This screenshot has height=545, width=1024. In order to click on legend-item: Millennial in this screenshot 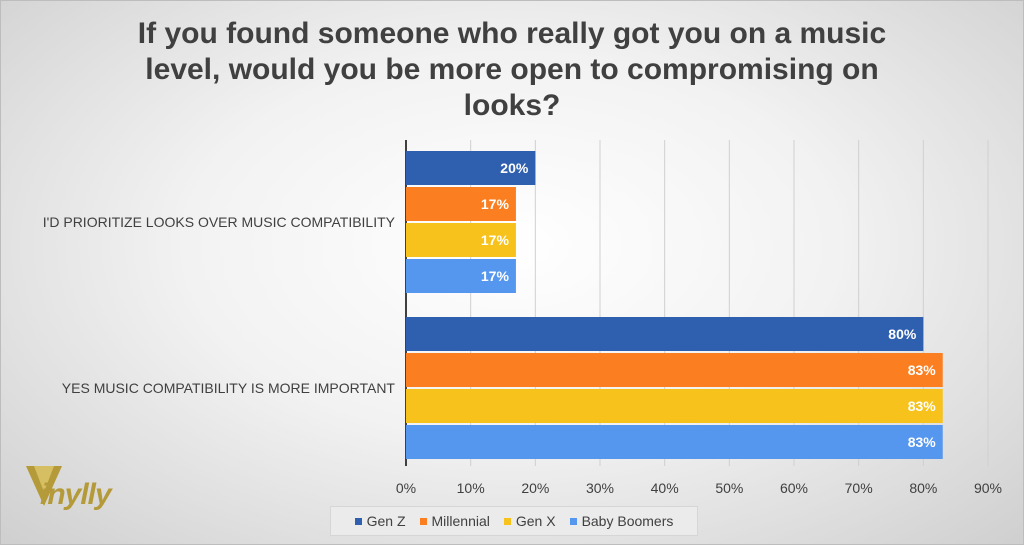, I will do `click(454, 521)`.